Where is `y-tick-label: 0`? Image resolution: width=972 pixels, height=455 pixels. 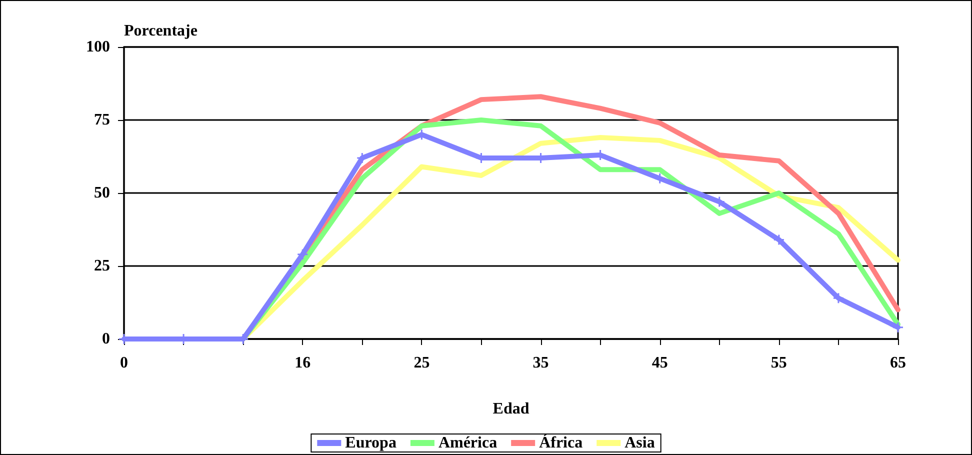
y-tick-label: 0 is located at coordinates (106, 339).